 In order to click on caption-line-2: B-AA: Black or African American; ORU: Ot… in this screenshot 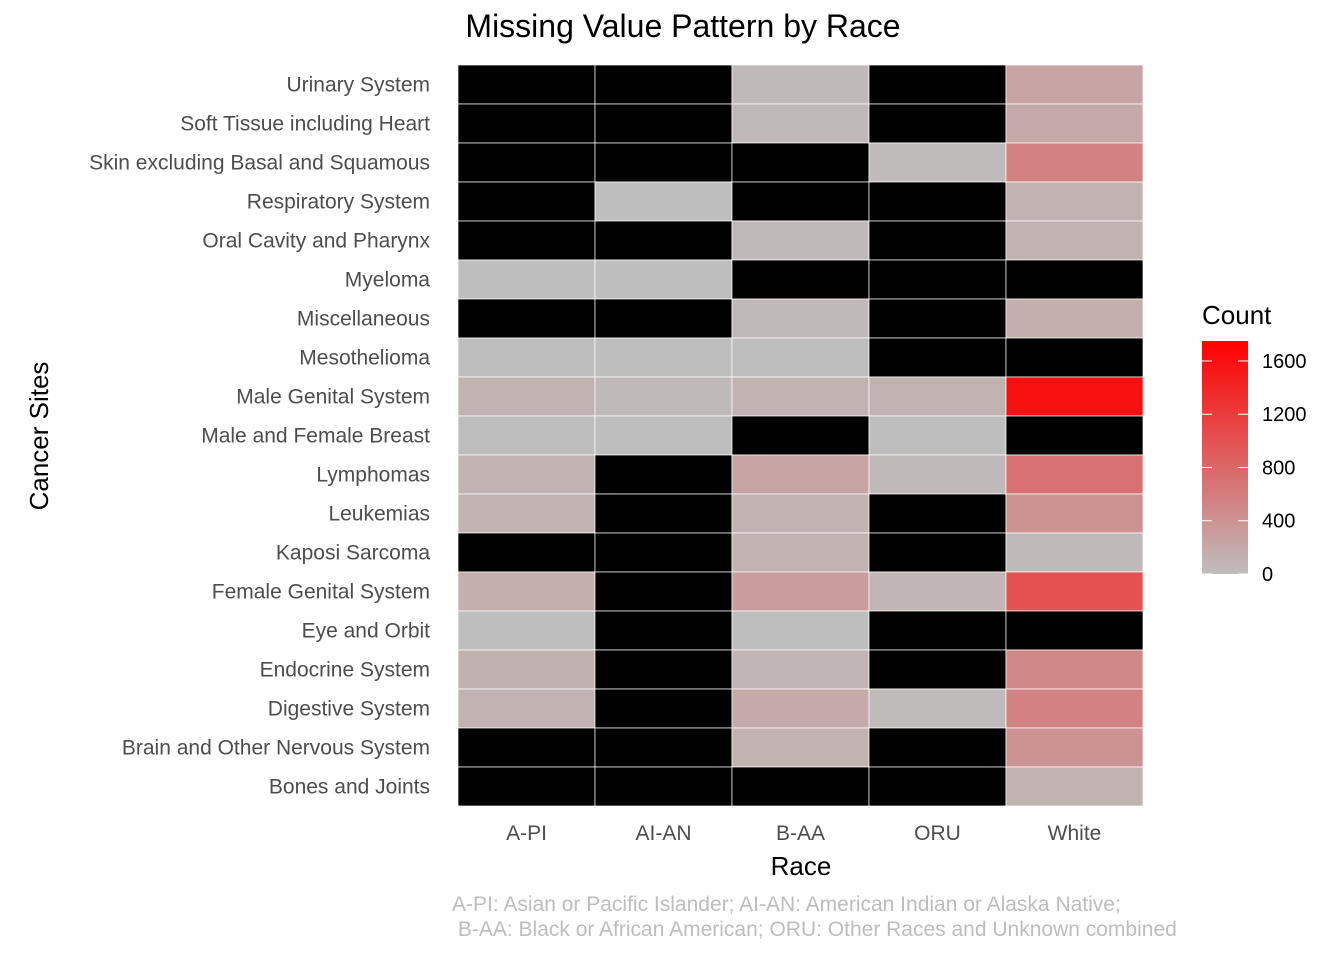, I will do `click(814, 929)`.